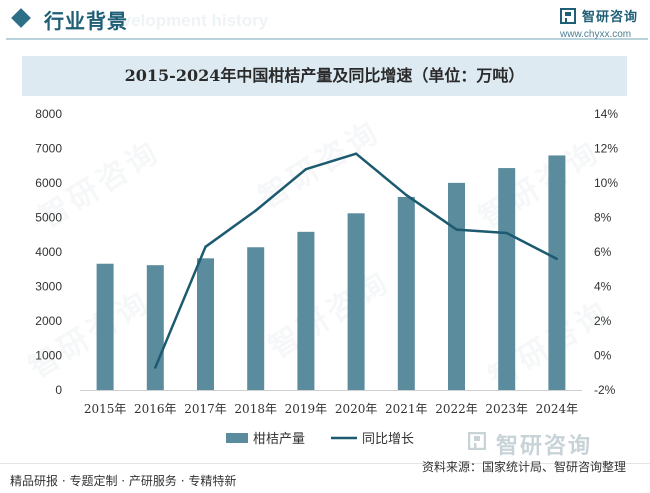  What do you see at coordinates (605, 390) in the screenshot?
I see `y-tick-label-right: -2%` at bounding box center [605, 390].